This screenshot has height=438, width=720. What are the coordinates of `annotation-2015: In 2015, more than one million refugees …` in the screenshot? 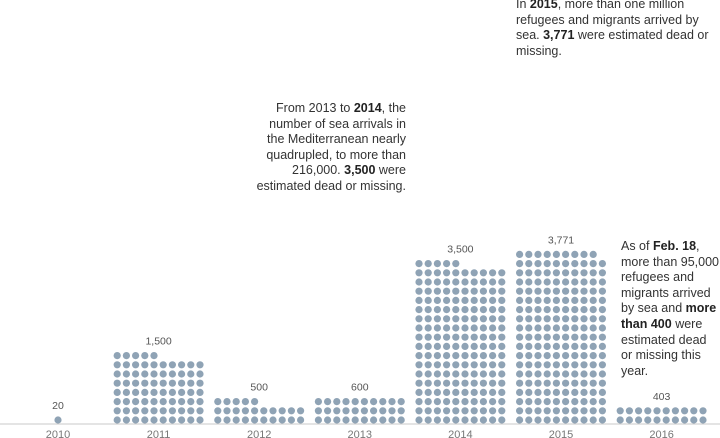 It's located at (616, 29).